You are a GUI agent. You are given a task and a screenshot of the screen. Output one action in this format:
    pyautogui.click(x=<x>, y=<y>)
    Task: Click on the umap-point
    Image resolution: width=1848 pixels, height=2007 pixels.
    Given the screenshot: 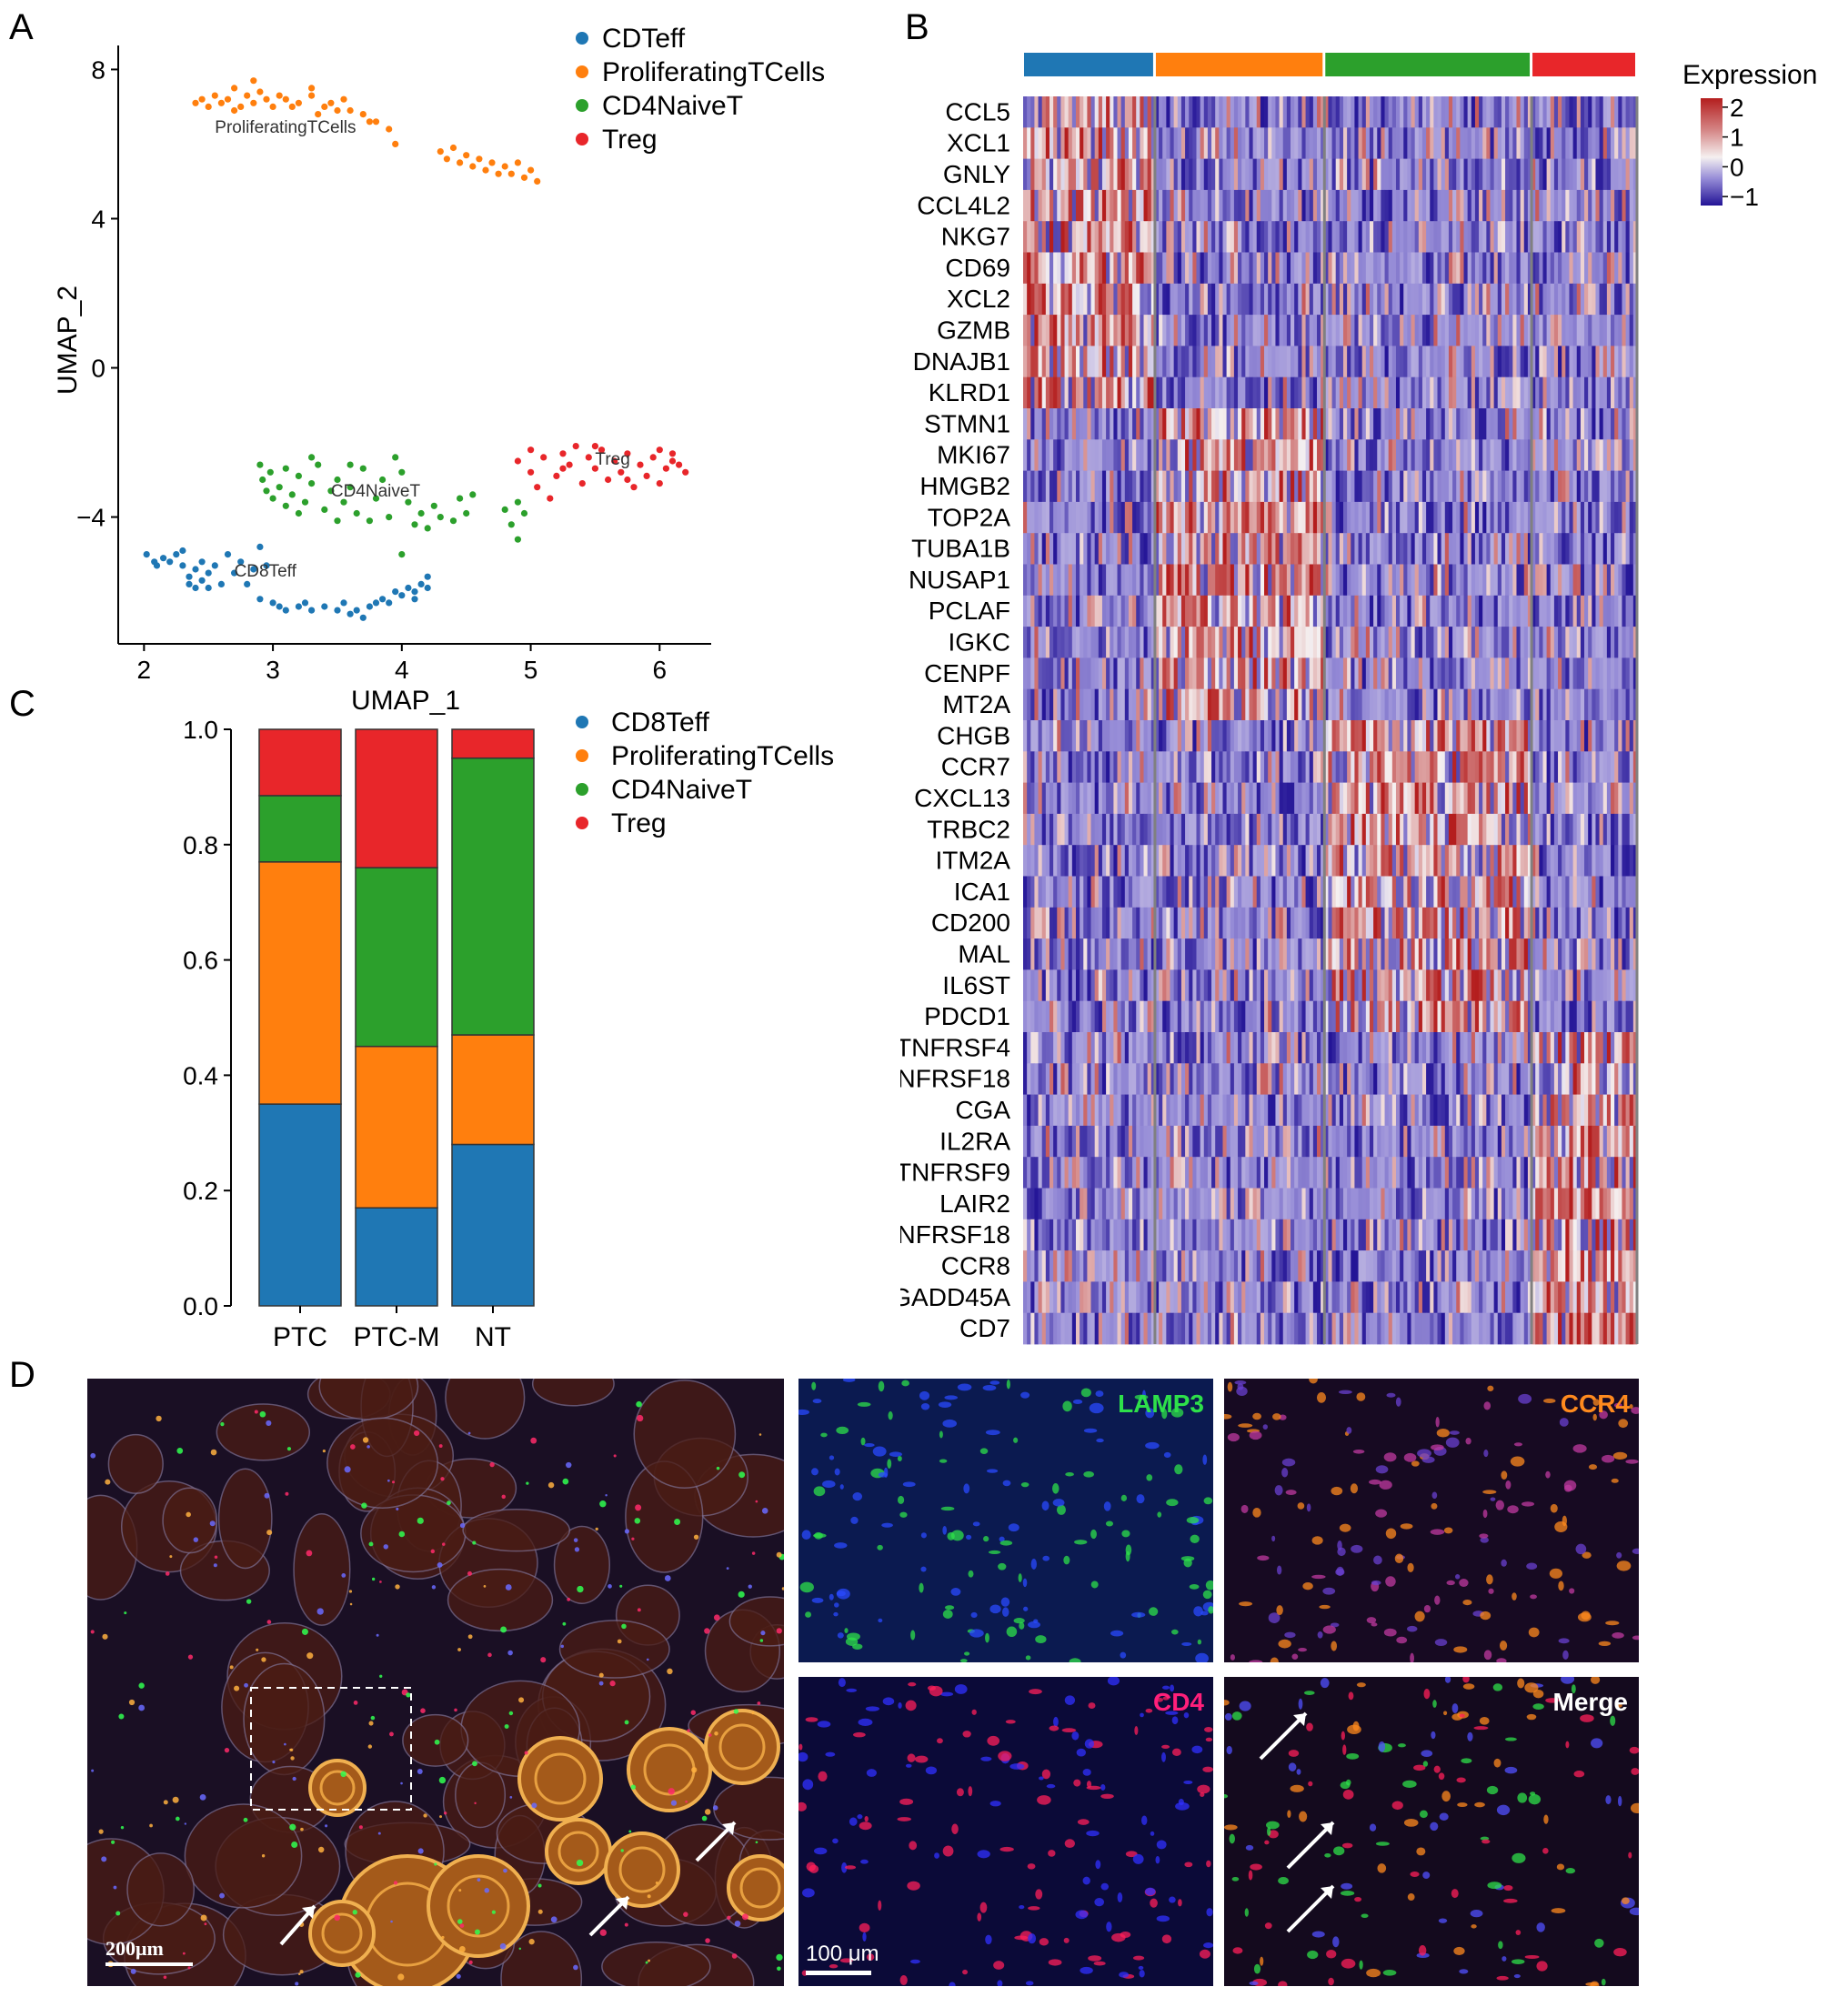 What is the action you would take?
    pyautogui.click(x=267, y=565)
    